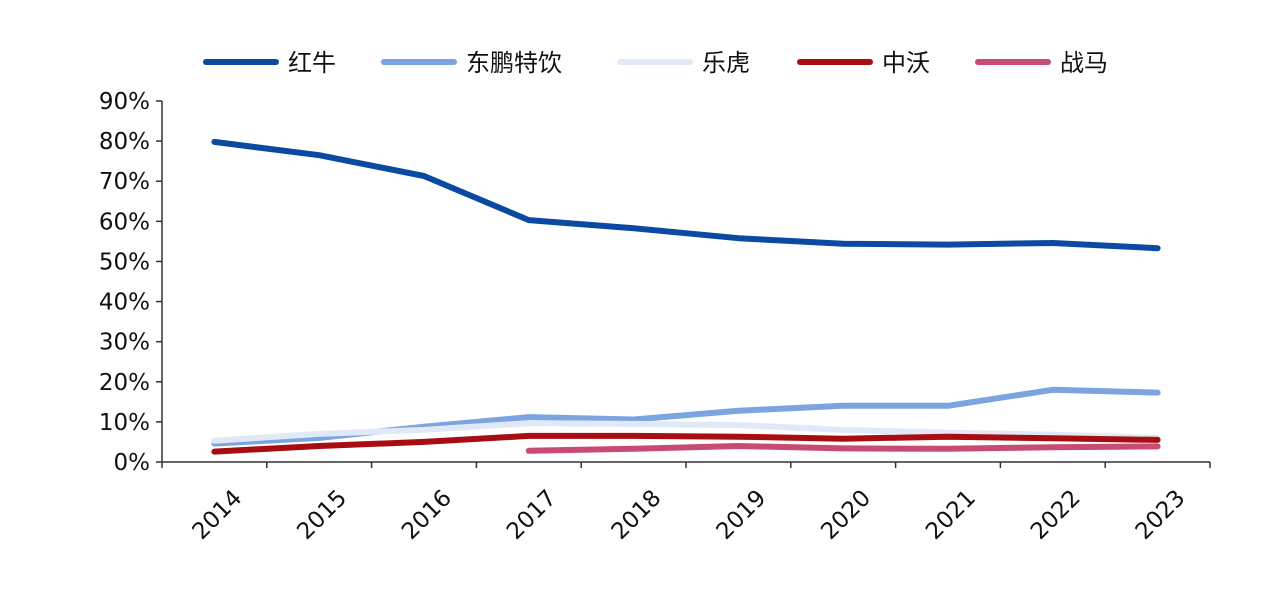 The width and height of the screenshot is (1280, 589). What do you see at coordinates (1084, 63) in the screenshot?
I see `legend-label: 战马` at bounding box center [1084, 63].